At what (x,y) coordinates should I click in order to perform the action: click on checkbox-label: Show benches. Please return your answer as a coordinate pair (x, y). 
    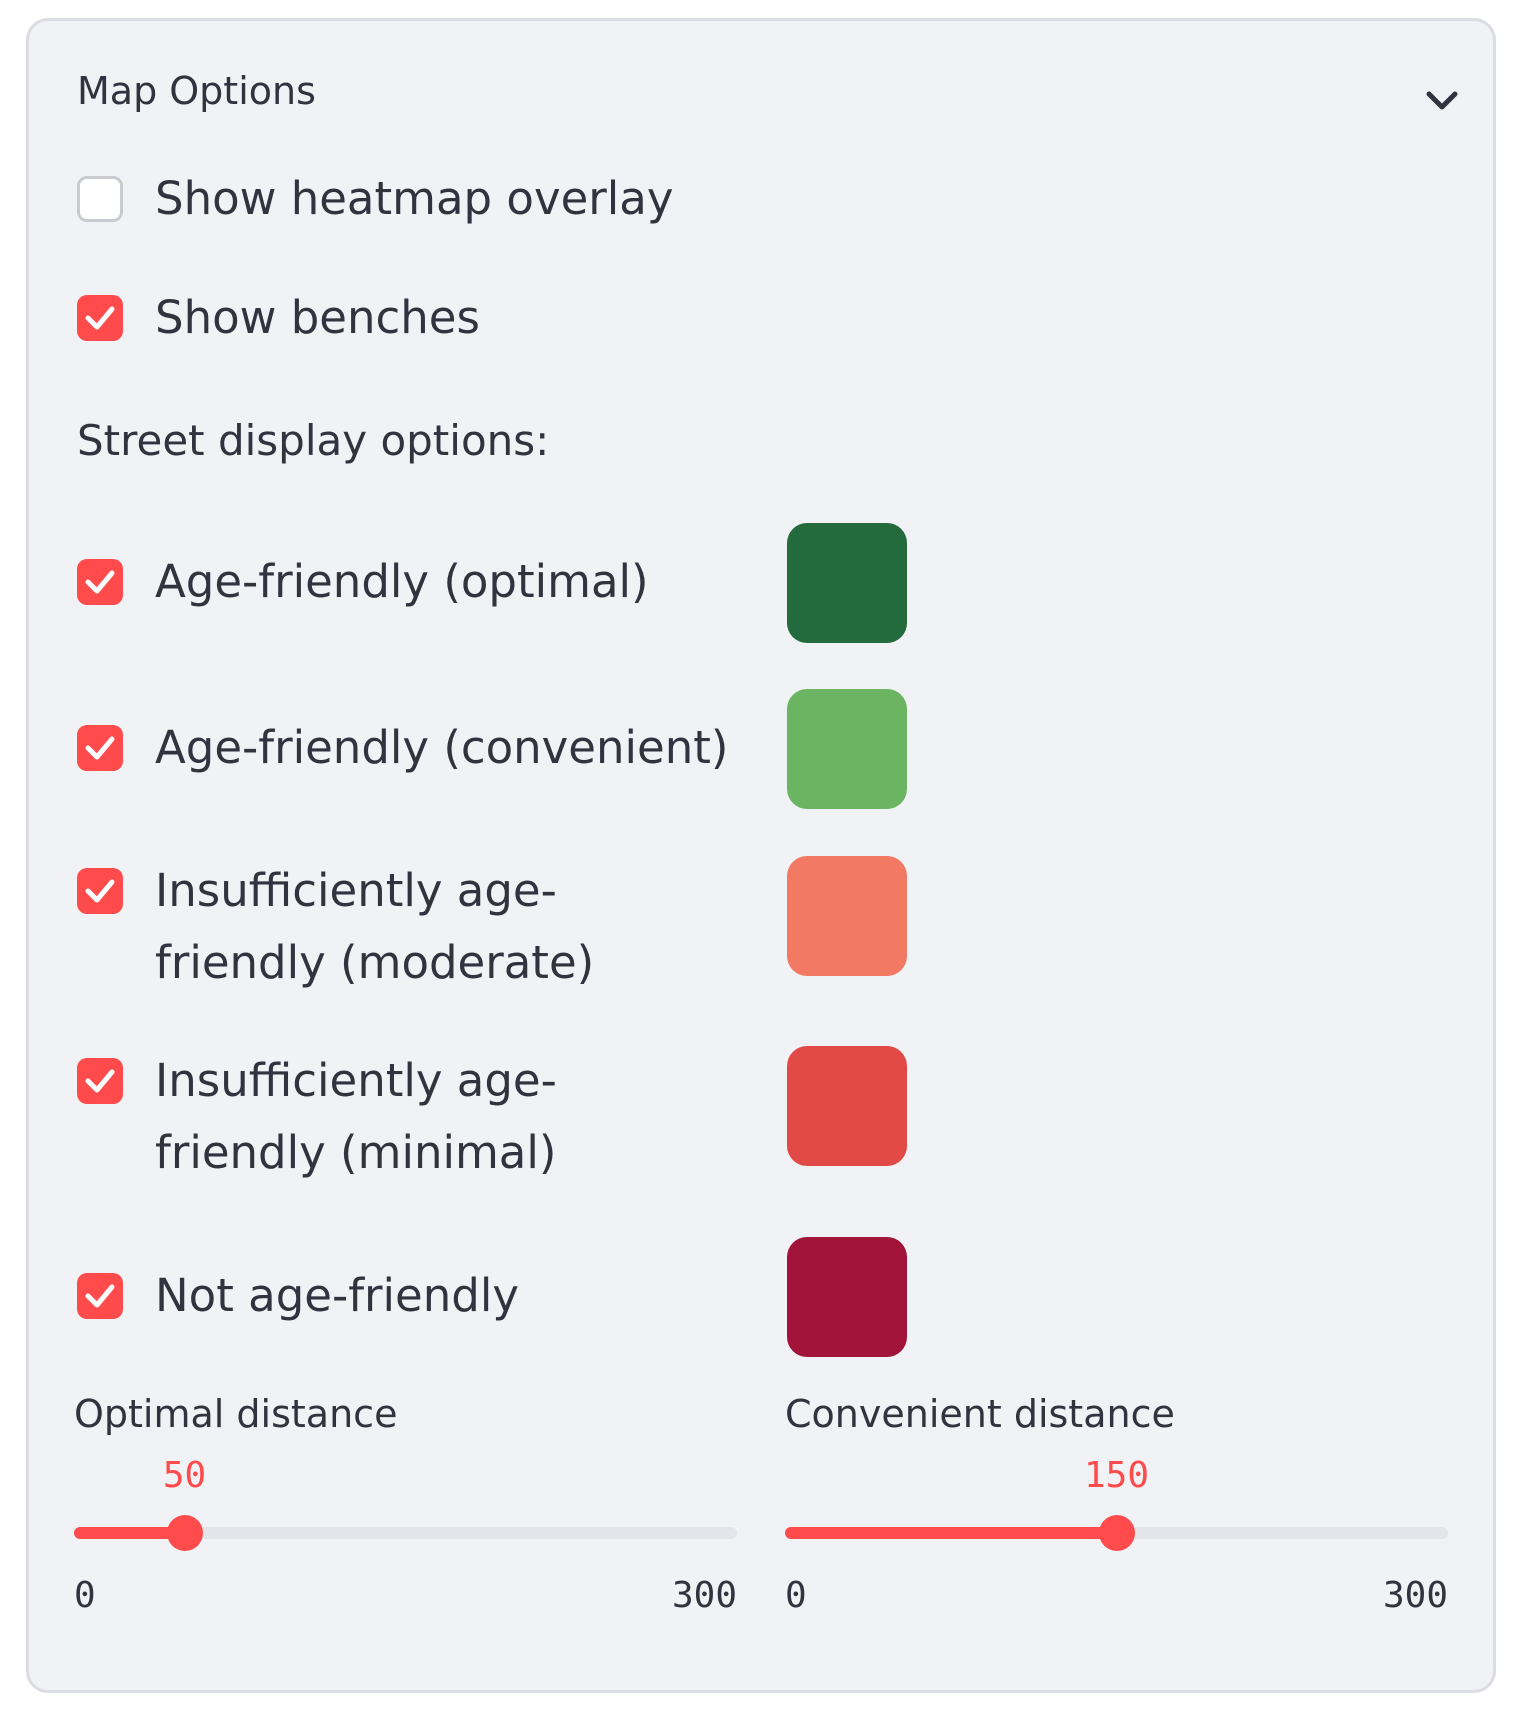
    Looking at the image, I should click on (317, 317).